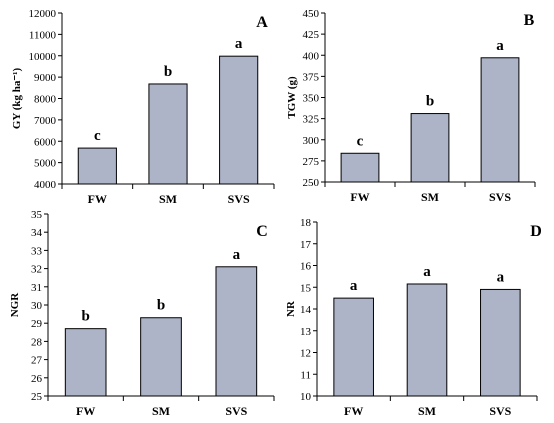 This screenshot has width=554, height=423. What do you see at coordinates (43, 57) in the screenshot?
I see `y-tick-label: 10000` at bounding box center [43, 57].